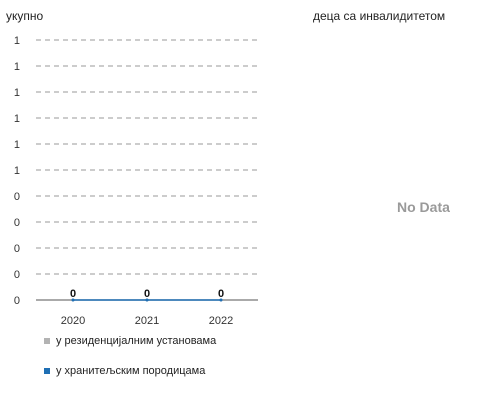 Image resolution: width=480 pixels, height=394 pixels. I want to click on x-tick-label: 2021, so click(147, 321).